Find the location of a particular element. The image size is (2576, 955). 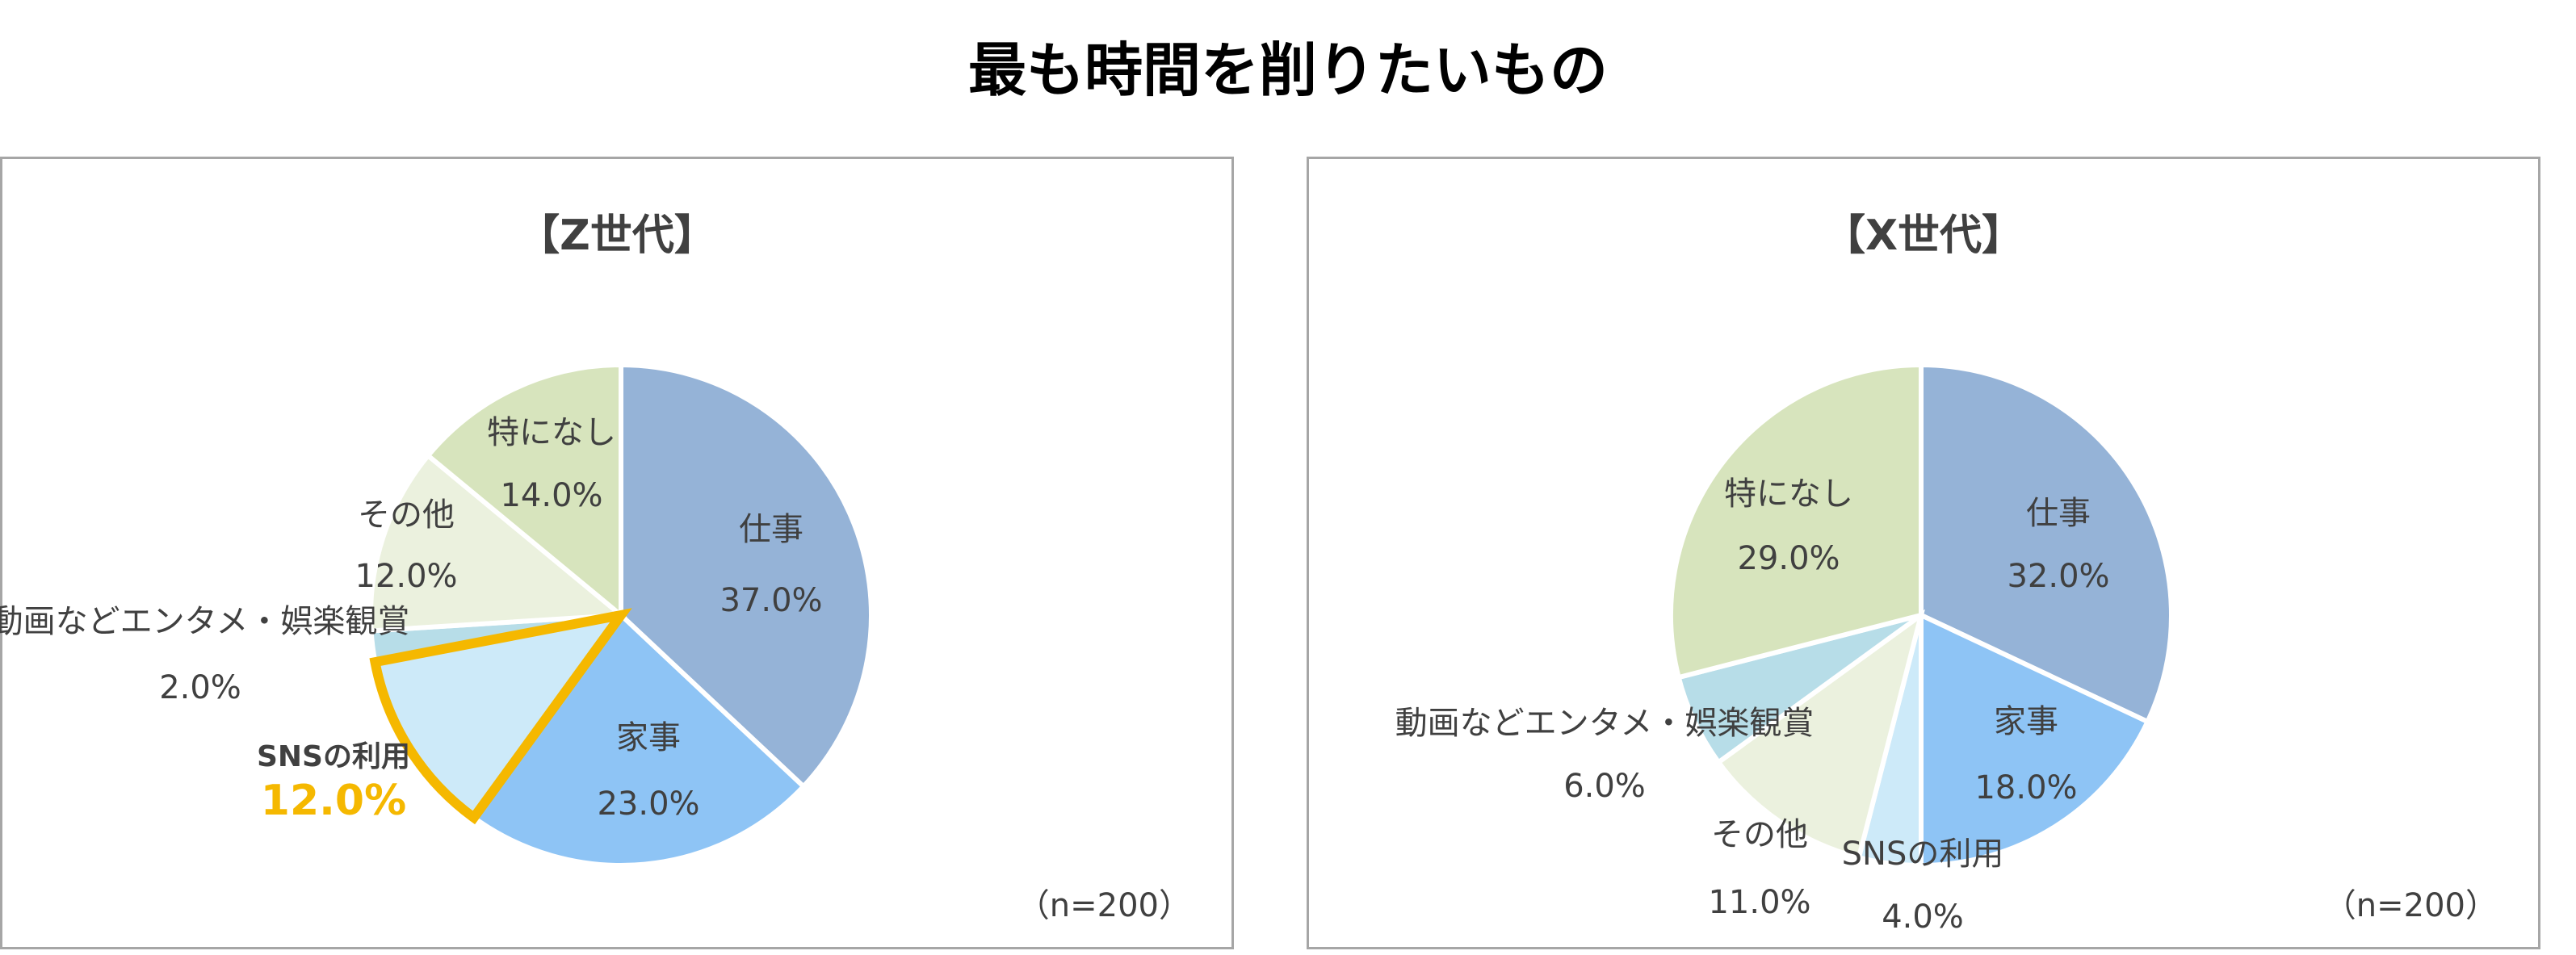

slice-value-work: 32.0% is located at coordinates (2058, 576).